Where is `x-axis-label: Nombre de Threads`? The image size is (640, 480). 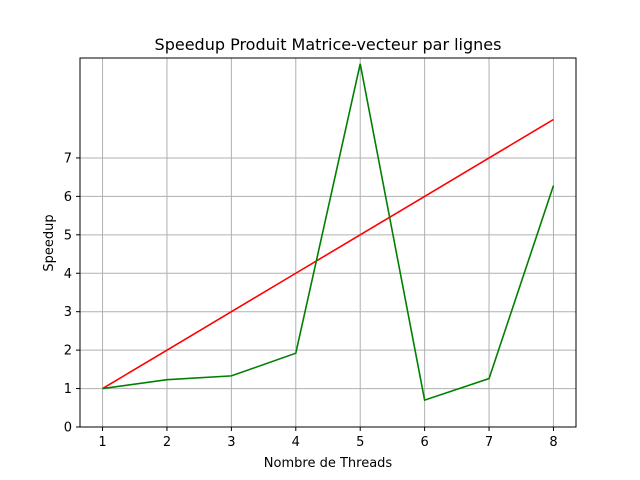 x-axis-label: Nombre de Threads is located at coordinates (328, 463).